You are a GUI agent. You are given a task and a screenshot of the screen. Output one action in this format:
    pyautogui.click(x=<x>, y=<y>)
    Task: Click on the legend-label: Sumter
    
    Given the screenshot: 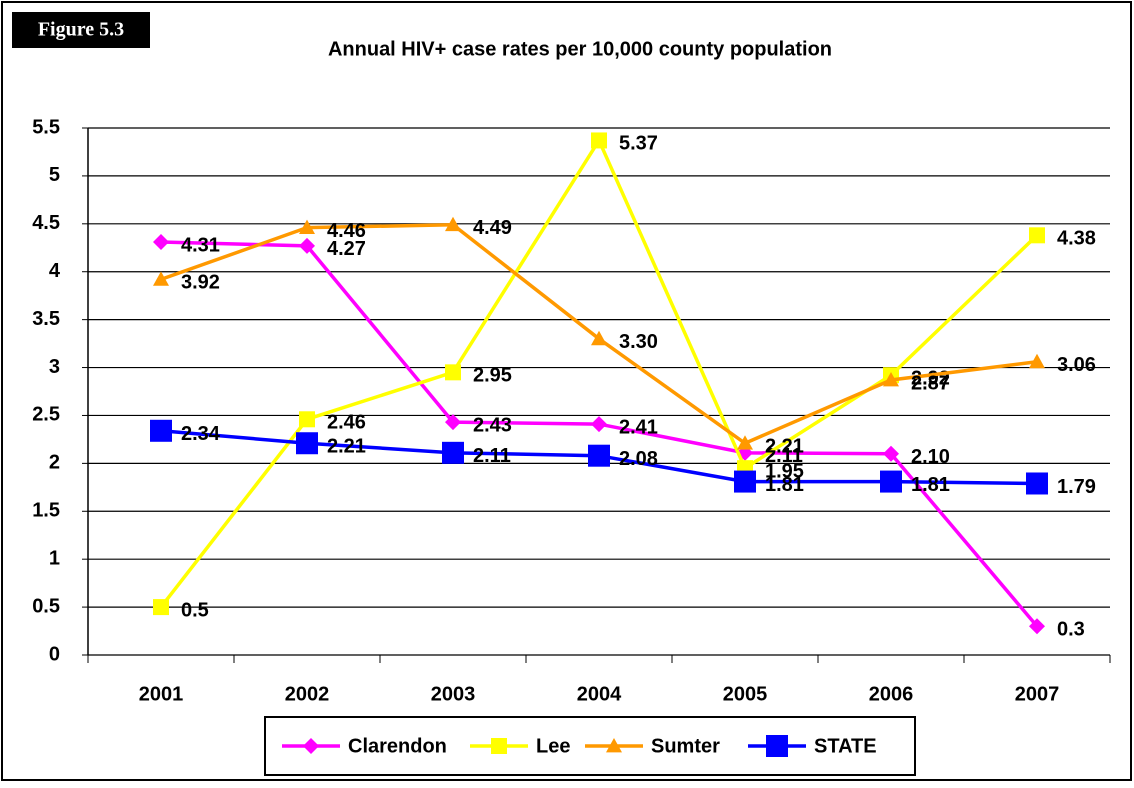 What is the action you would take?
    pyautogui.click(x=685, y=746)
    